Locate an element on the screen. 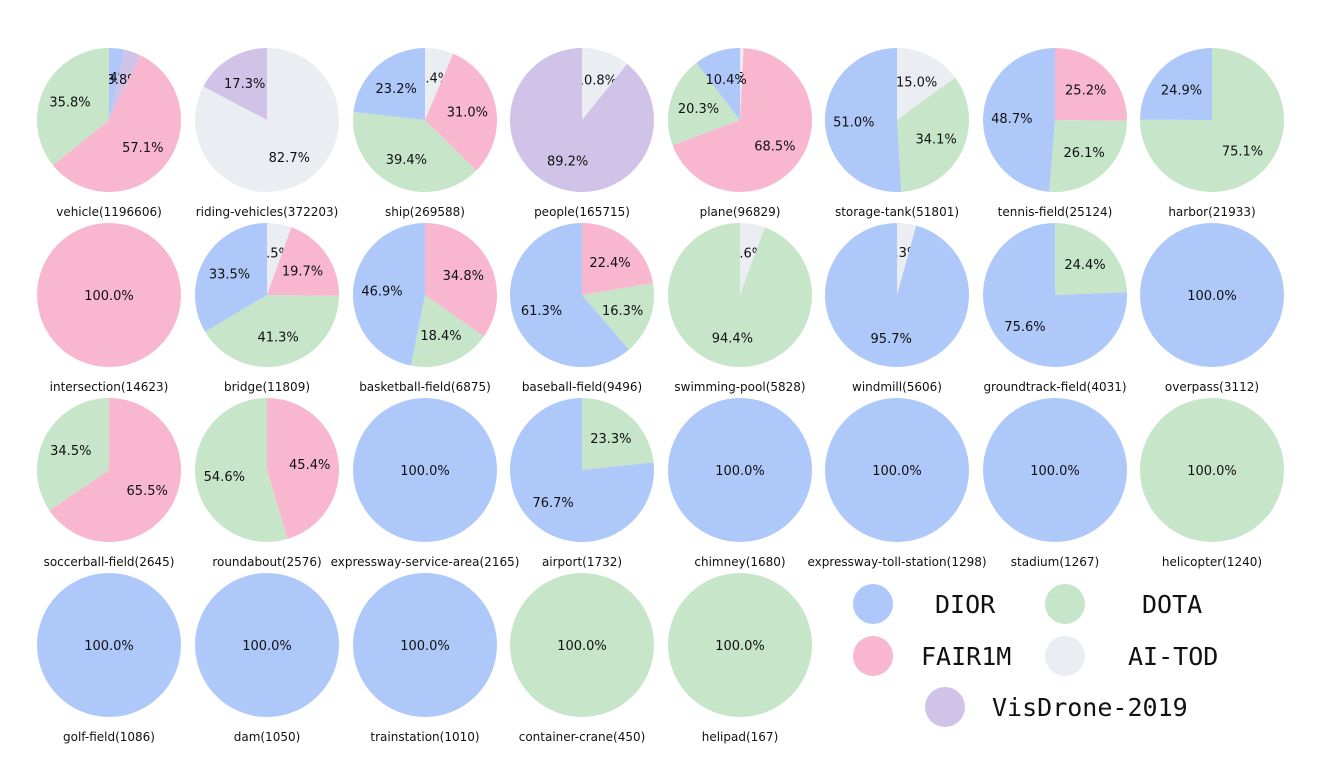 This screenshot has height=773, width=1329. pct-label-ship-fair1m: 31.0% is located at coordinates (467, 113).